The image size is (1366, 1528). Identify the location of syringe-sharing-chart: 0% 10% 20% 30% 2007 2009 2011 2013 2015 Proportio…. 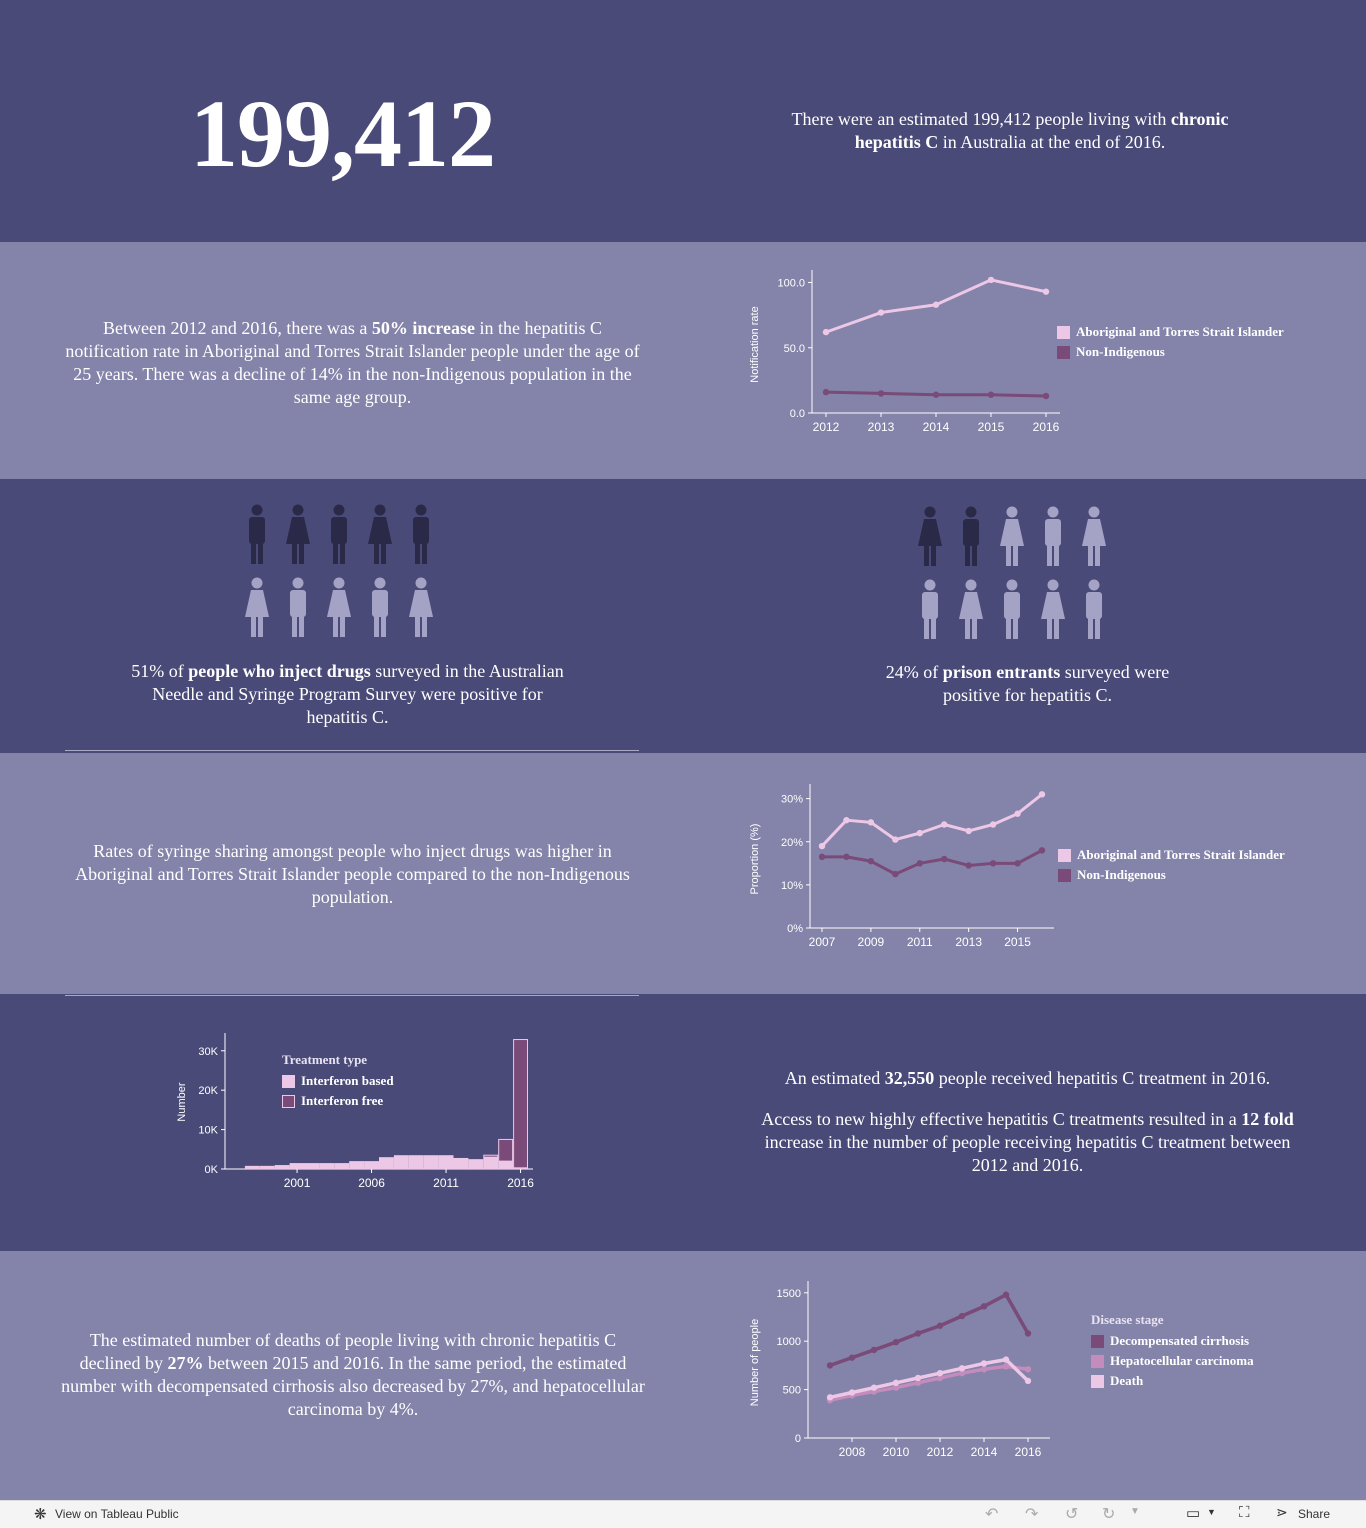
(901, 866).